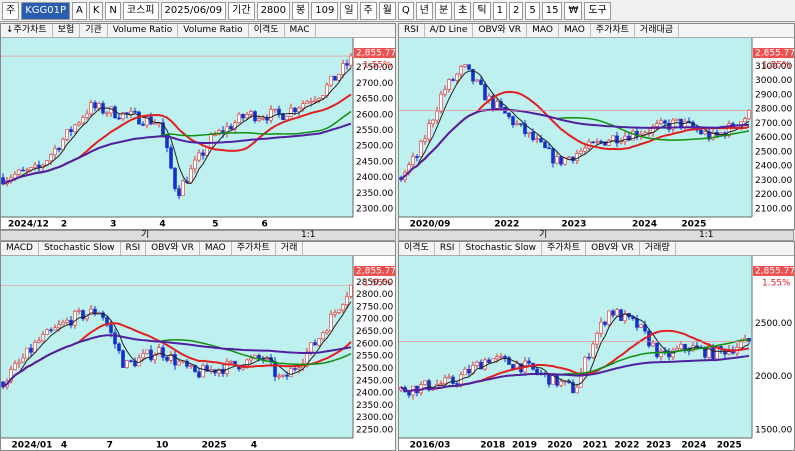  What do you see at coordinates (552, 10) in the screenshot?
I see `toolbar-button: 15` at bounding box center [552, 10].